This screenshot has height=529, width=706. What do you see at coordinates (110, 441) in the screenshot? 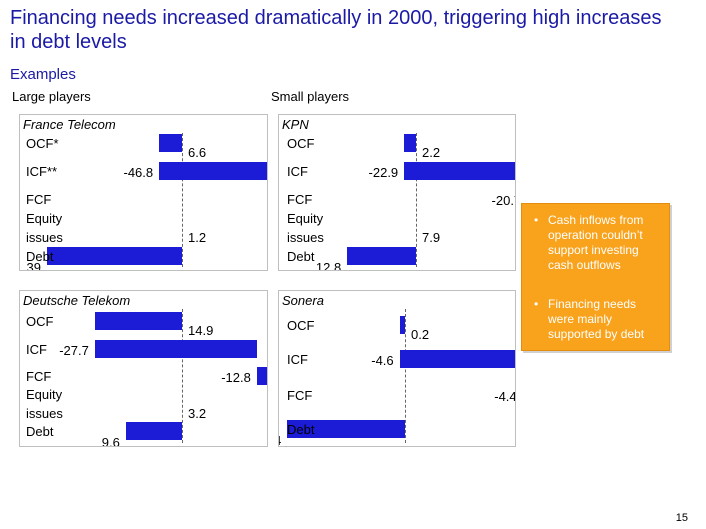
I see `value-label: 9.6` at bounding box center [110, 441].